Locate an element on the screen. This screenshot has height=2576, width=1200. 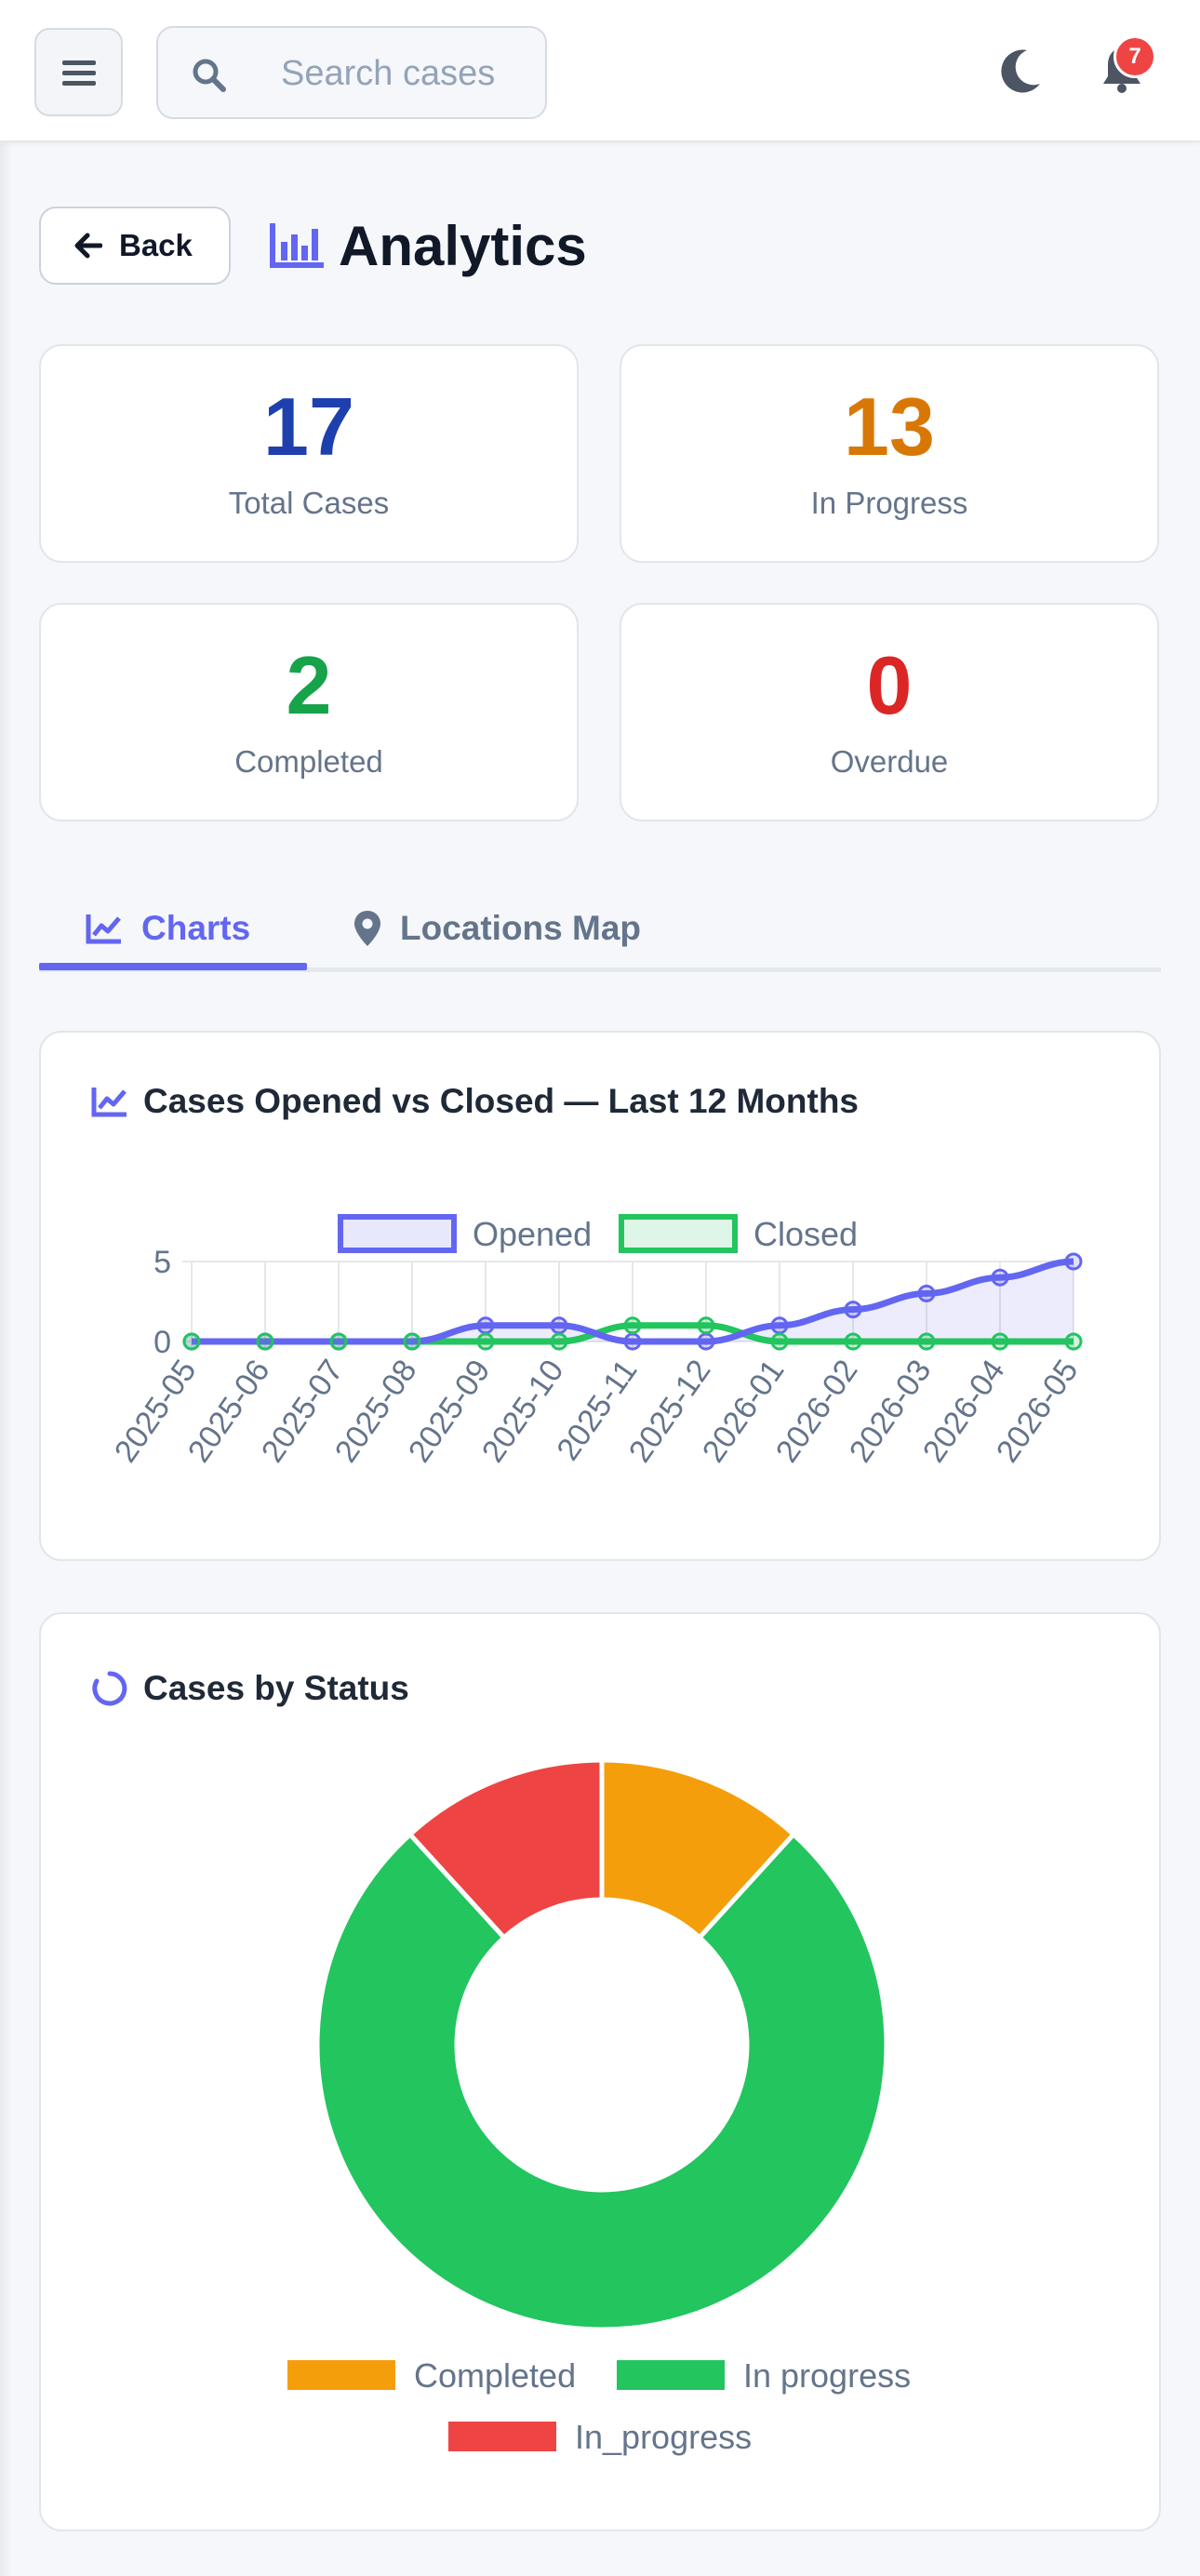
stat-card-completed: 2 Completed is located at coordinates (309, 712).